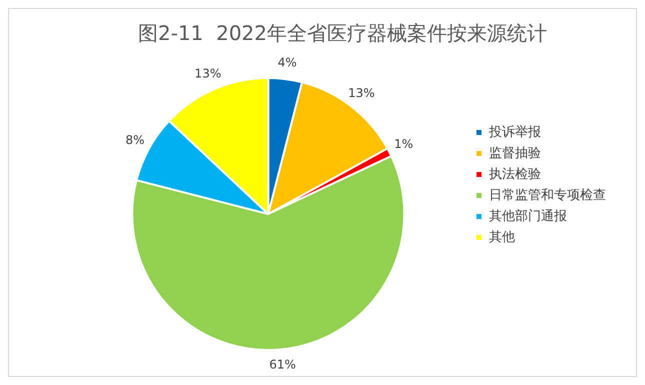  I want to click on legend-label: 其他, so click(502, 237).